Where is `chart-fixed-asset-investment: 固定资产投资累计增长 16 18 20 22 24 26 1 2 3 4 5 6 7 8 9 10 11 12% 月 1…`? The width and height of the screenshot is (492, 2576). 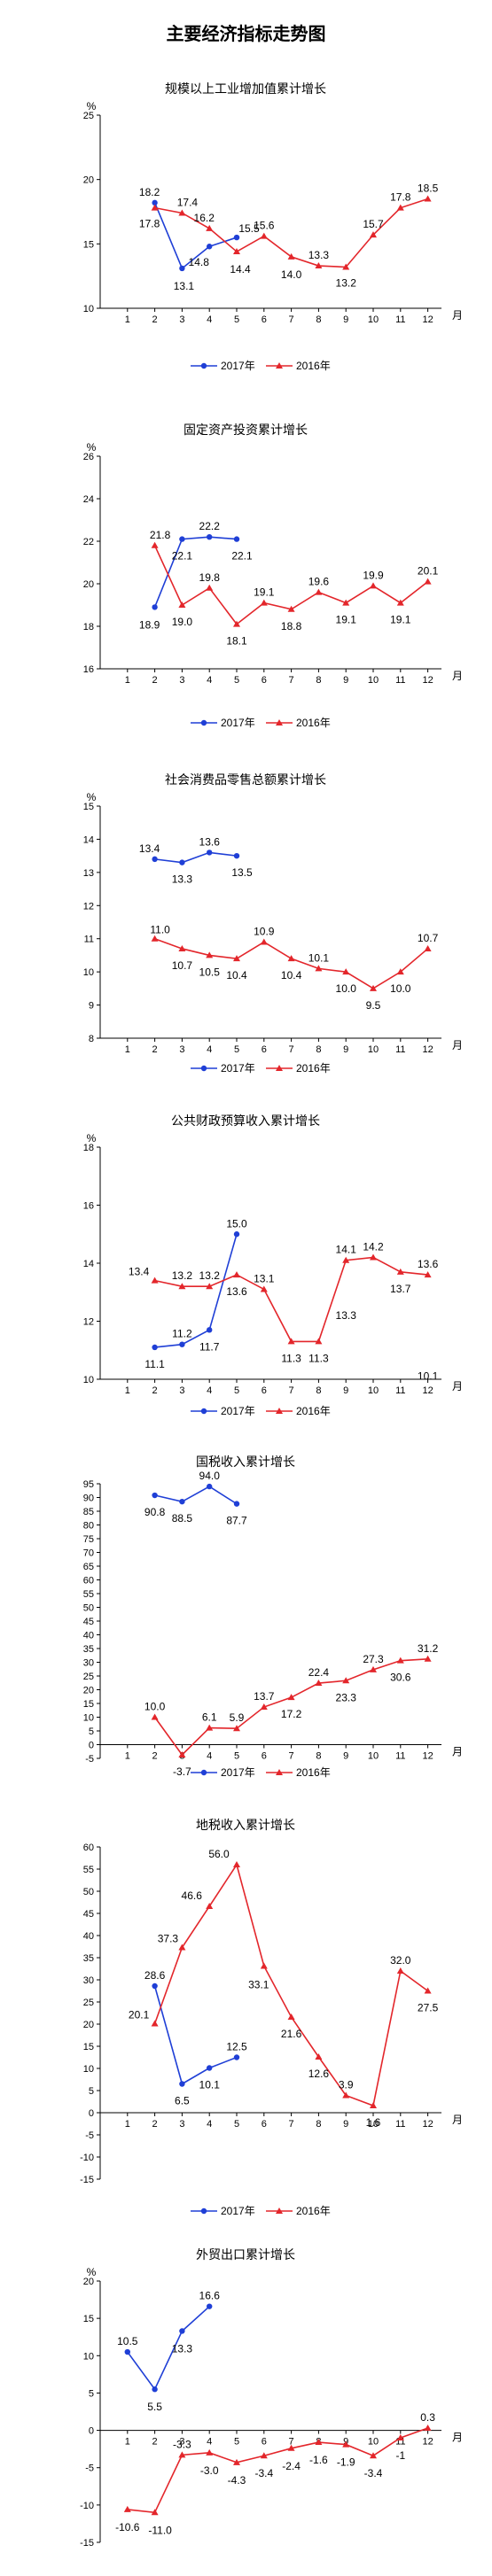
chart-fixed-asset-investment: 固定资产投资累计增长 16 18 20 22 24 26 1 2 3 4 5 6 7 8 9 10 11 12% 月 1… is located at coordinates (246, 575).